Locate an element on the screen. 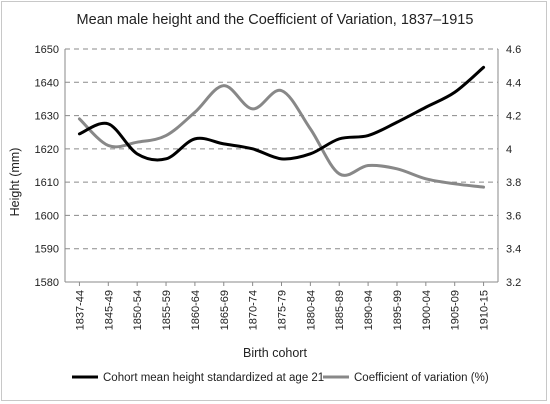 Image resolution: width=550 pixels, height=404 pixels. left-tick-label: 1620 is located at coordinates (47, 150).